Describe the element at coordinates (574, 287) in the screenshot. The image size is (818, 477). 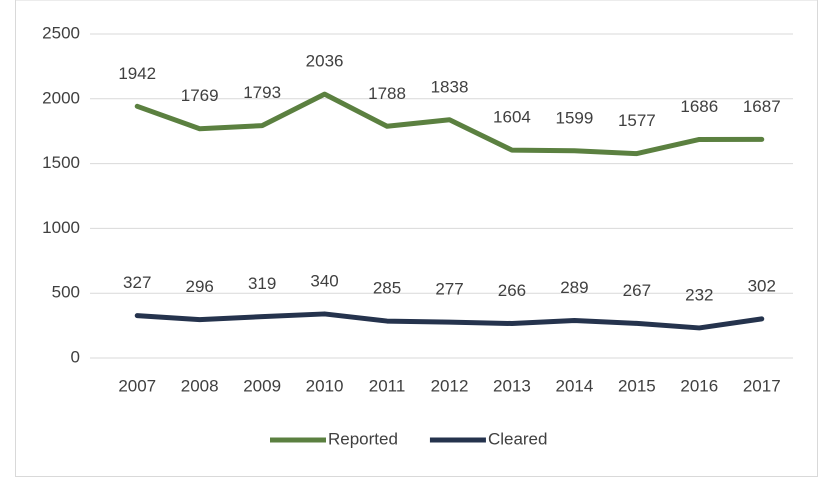
I see `data-label: 289` at that location.